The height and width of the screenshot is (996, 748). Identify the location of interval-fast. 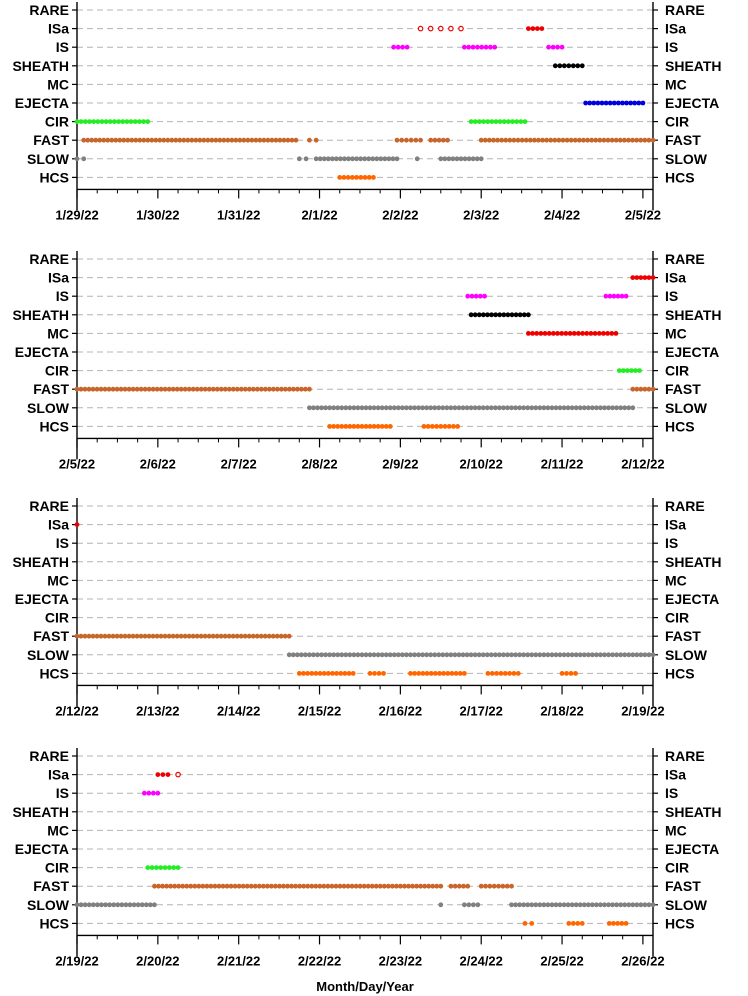
(496, 886).